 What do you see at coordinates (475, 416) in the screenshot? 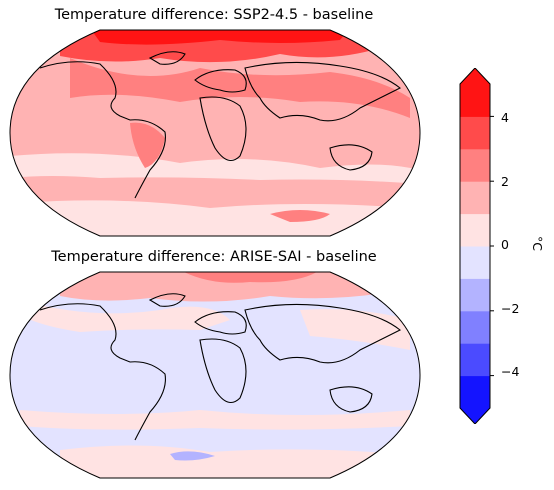
I see `colorbar-extend-min` at bounding box center [475, 416].